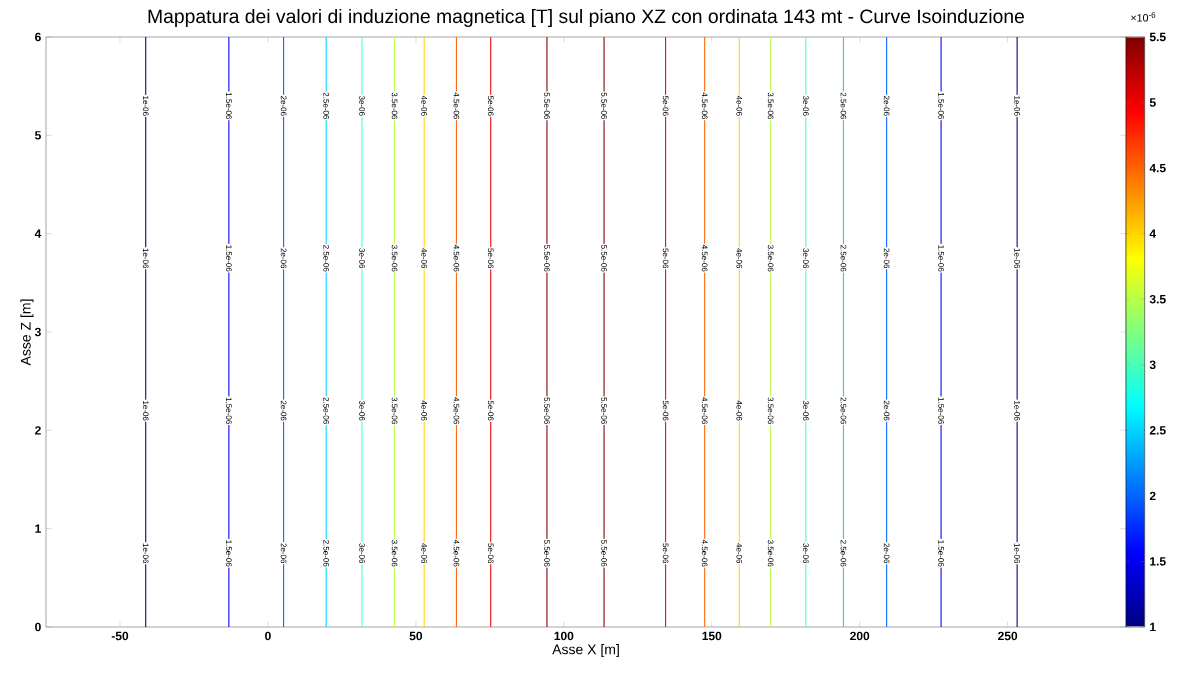  I want to click on x-tick-label: 100, so click(564, 636).